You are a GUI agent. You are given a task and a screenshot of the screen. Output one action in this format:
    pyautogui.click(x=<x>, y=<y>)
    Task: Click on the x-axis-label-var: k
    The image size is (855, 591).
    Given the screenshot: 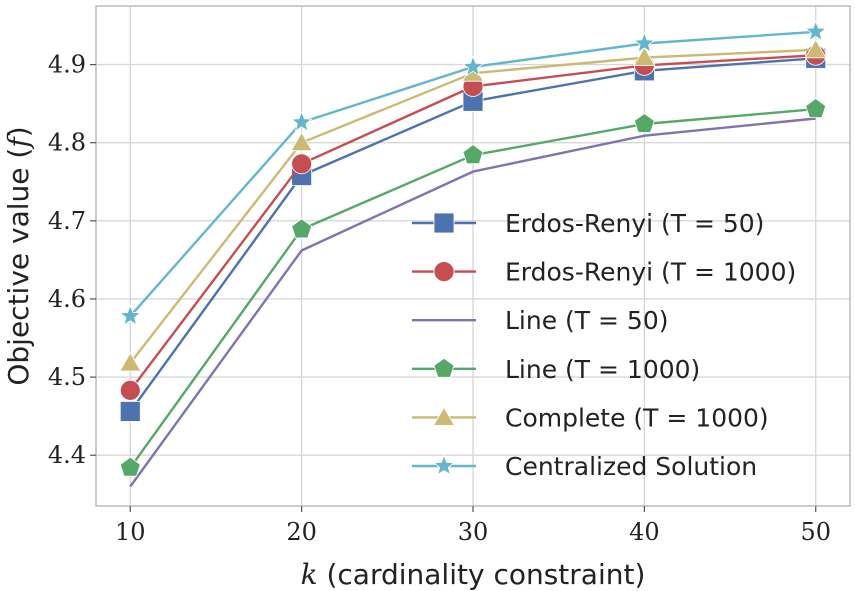 What is the action you would take?
    pyautogui.click(x=309, y=574)
    